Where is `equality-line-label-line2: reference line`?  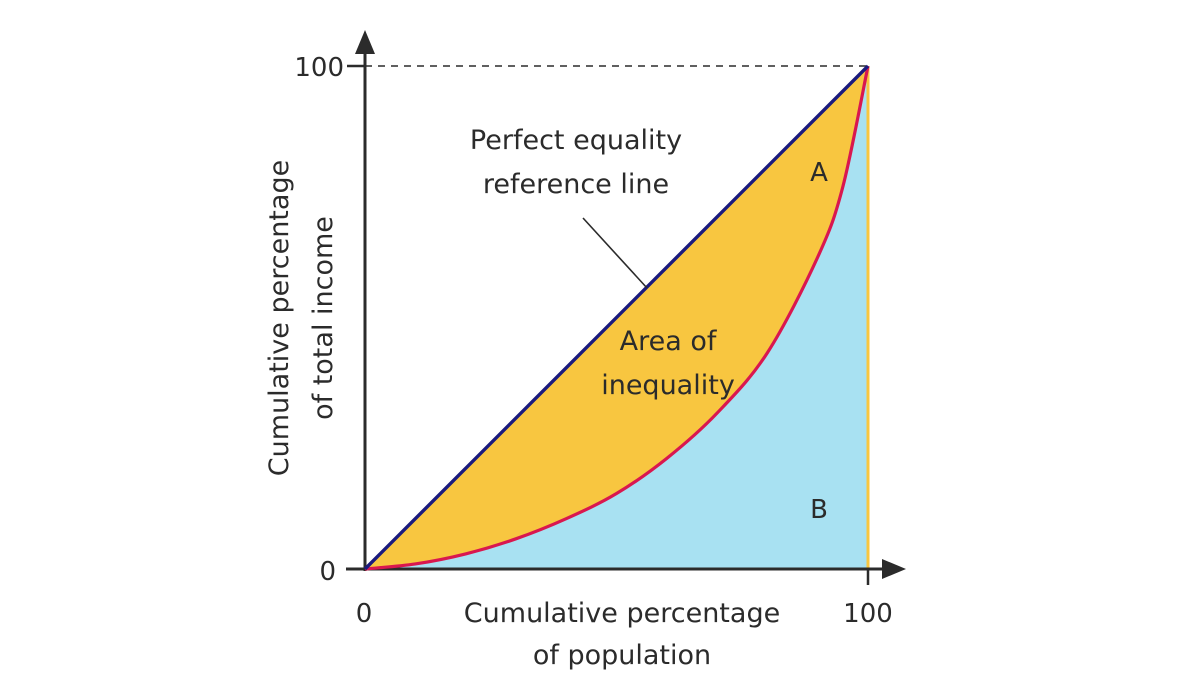 equality-line-label-line2: reference line is located at coordinates (576, 184).